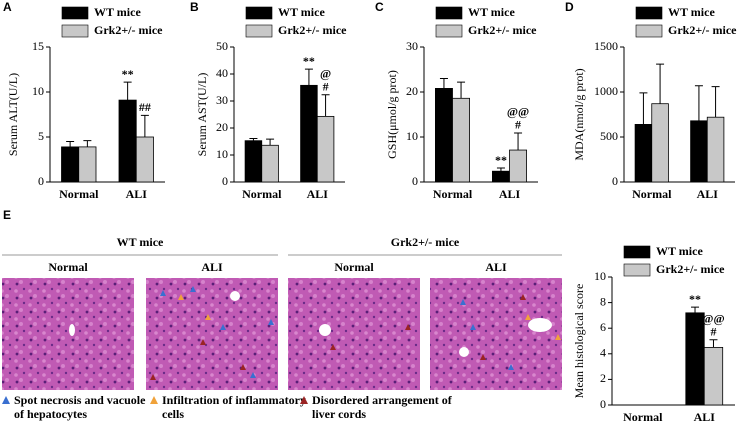 The height and width of the screenshot is (423, 747). Describe the element at coordinates (234, 400) in the screenshot. I see `legend-text: Infiltration of inflammatory` at that location.